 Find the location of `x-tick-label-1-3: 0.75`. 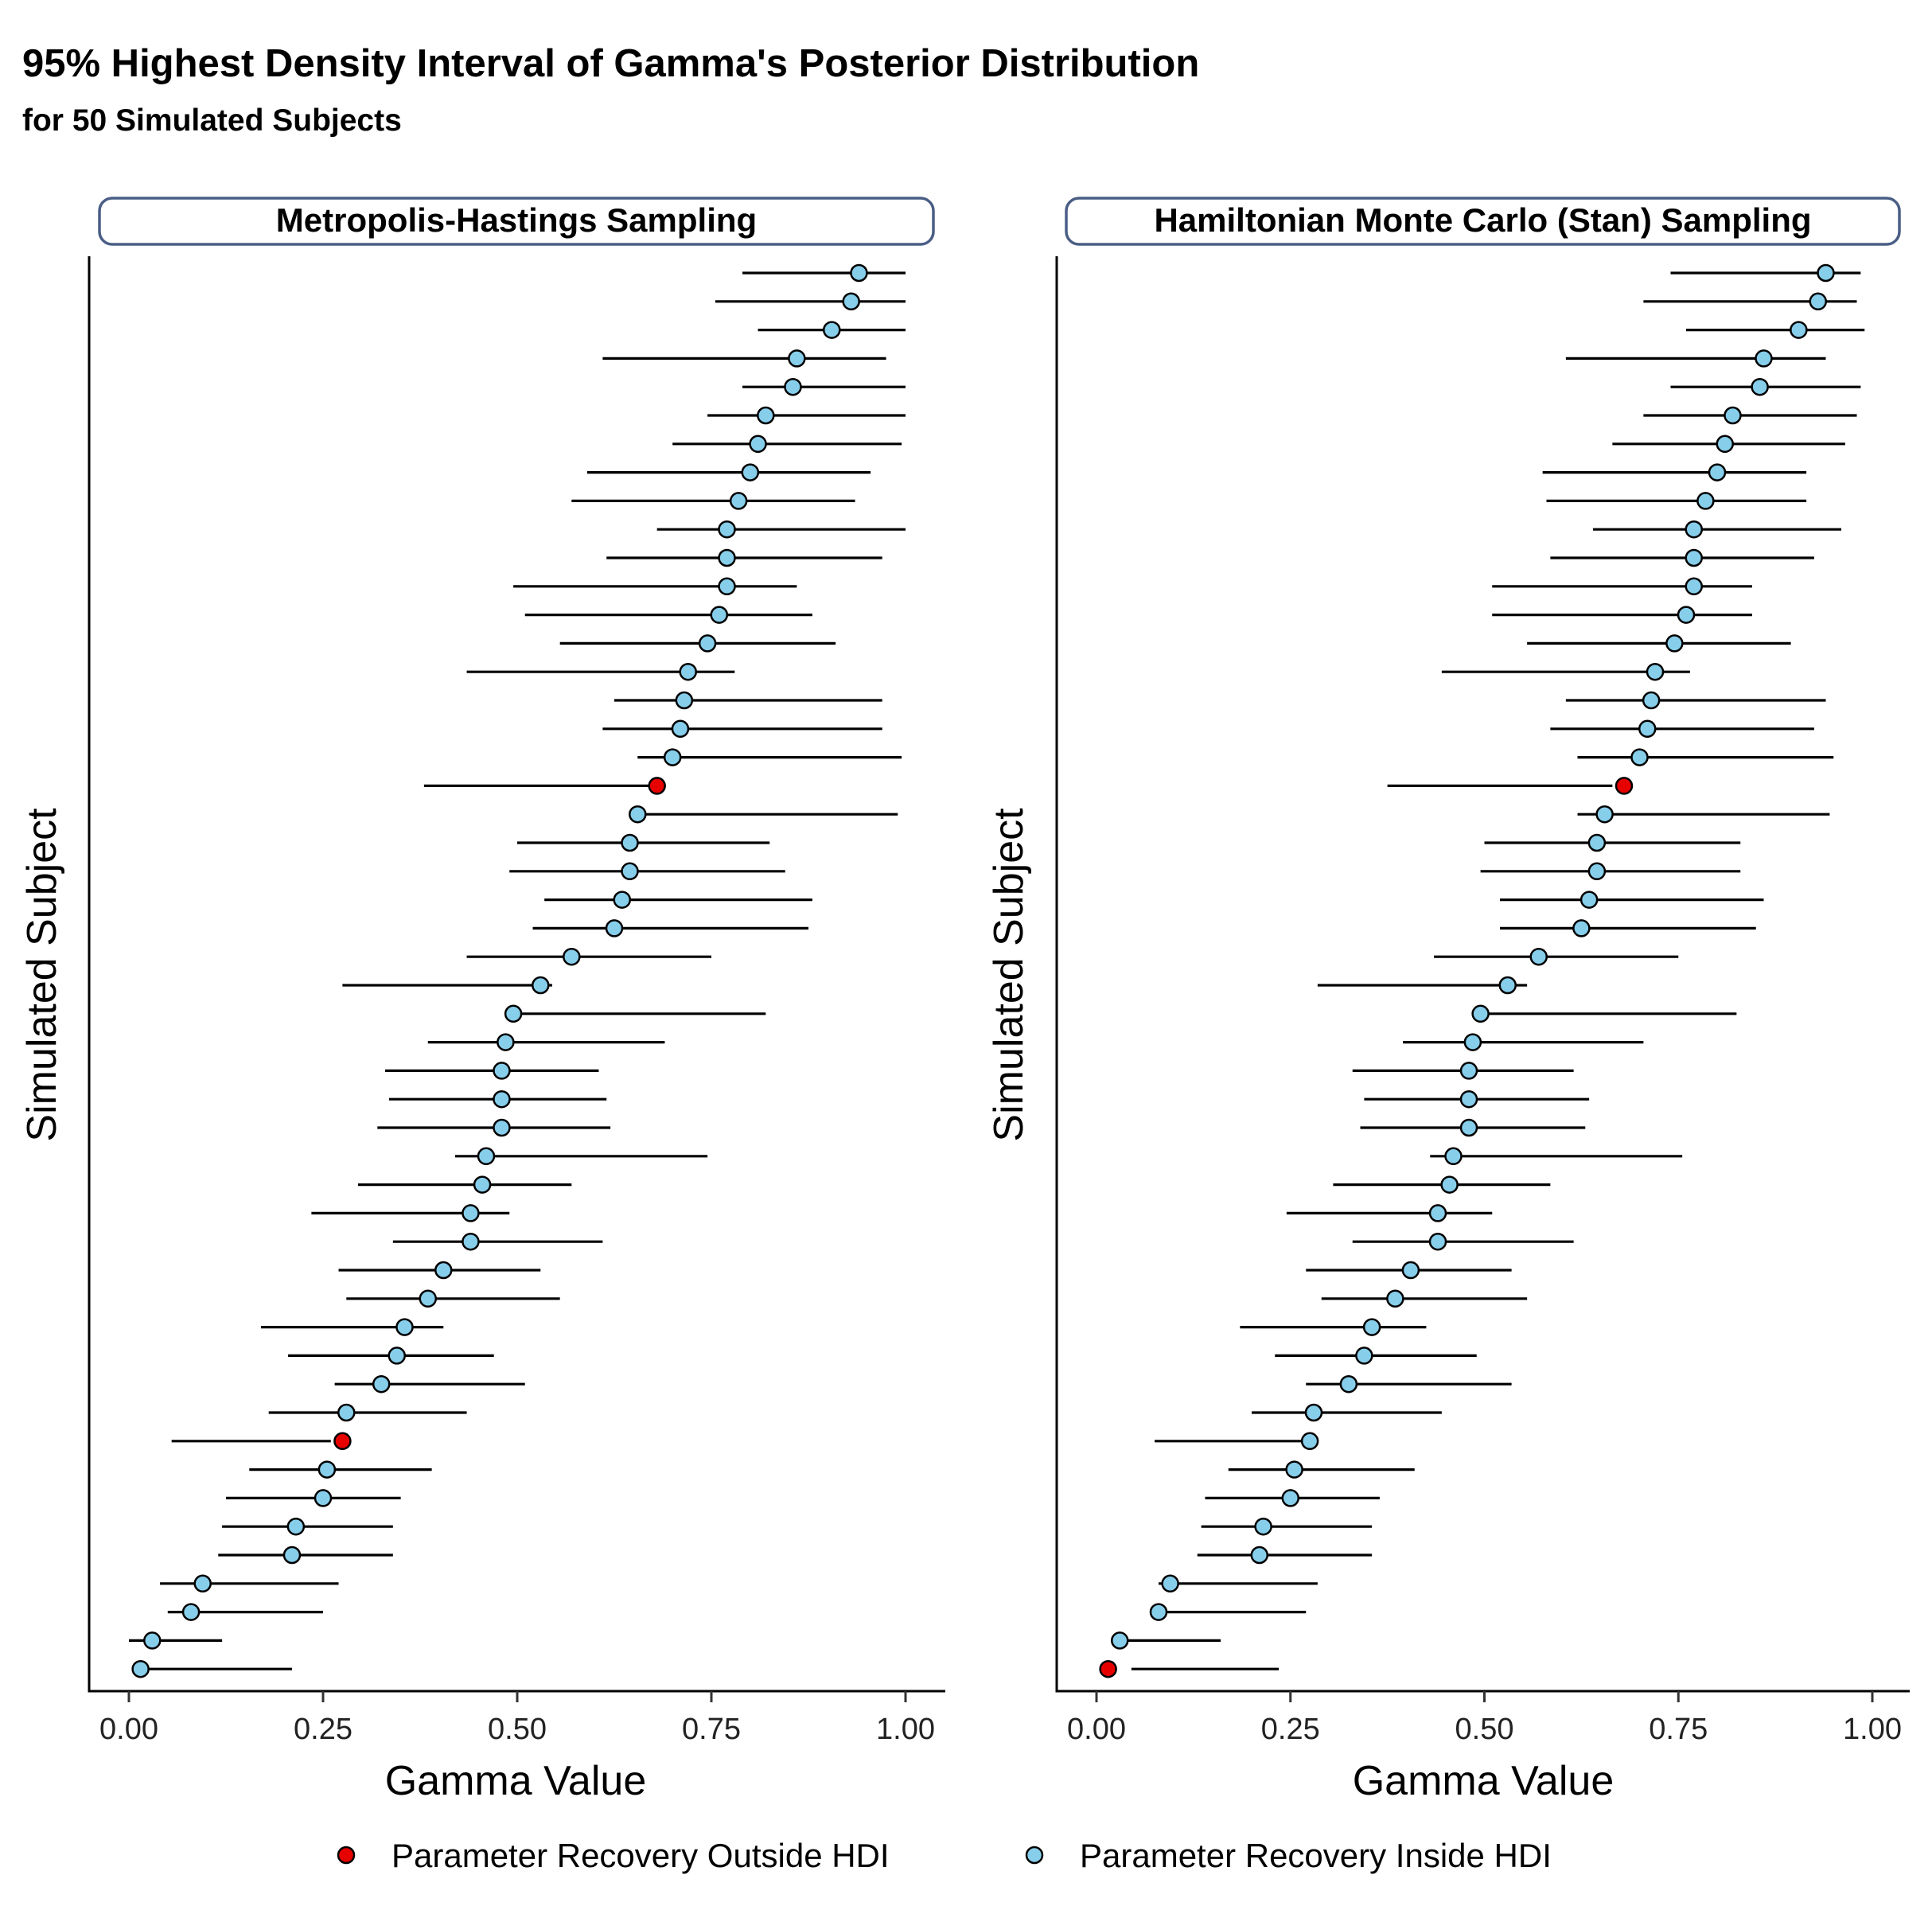

x-tick-label-1-3: 0.75 is located at coordinates (712, 1729).